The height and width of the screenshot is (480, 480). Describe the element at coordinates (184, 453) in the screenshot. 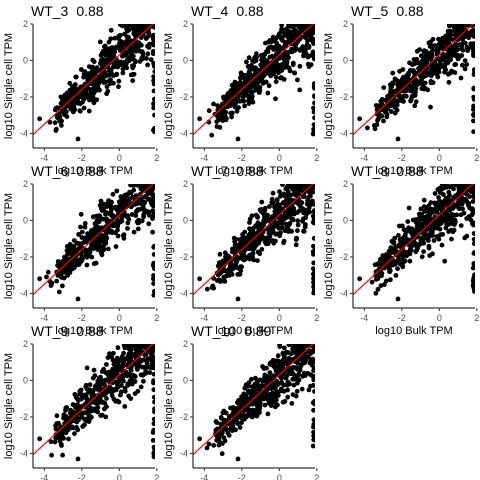

I see `y-tick-label: -4` at that location.